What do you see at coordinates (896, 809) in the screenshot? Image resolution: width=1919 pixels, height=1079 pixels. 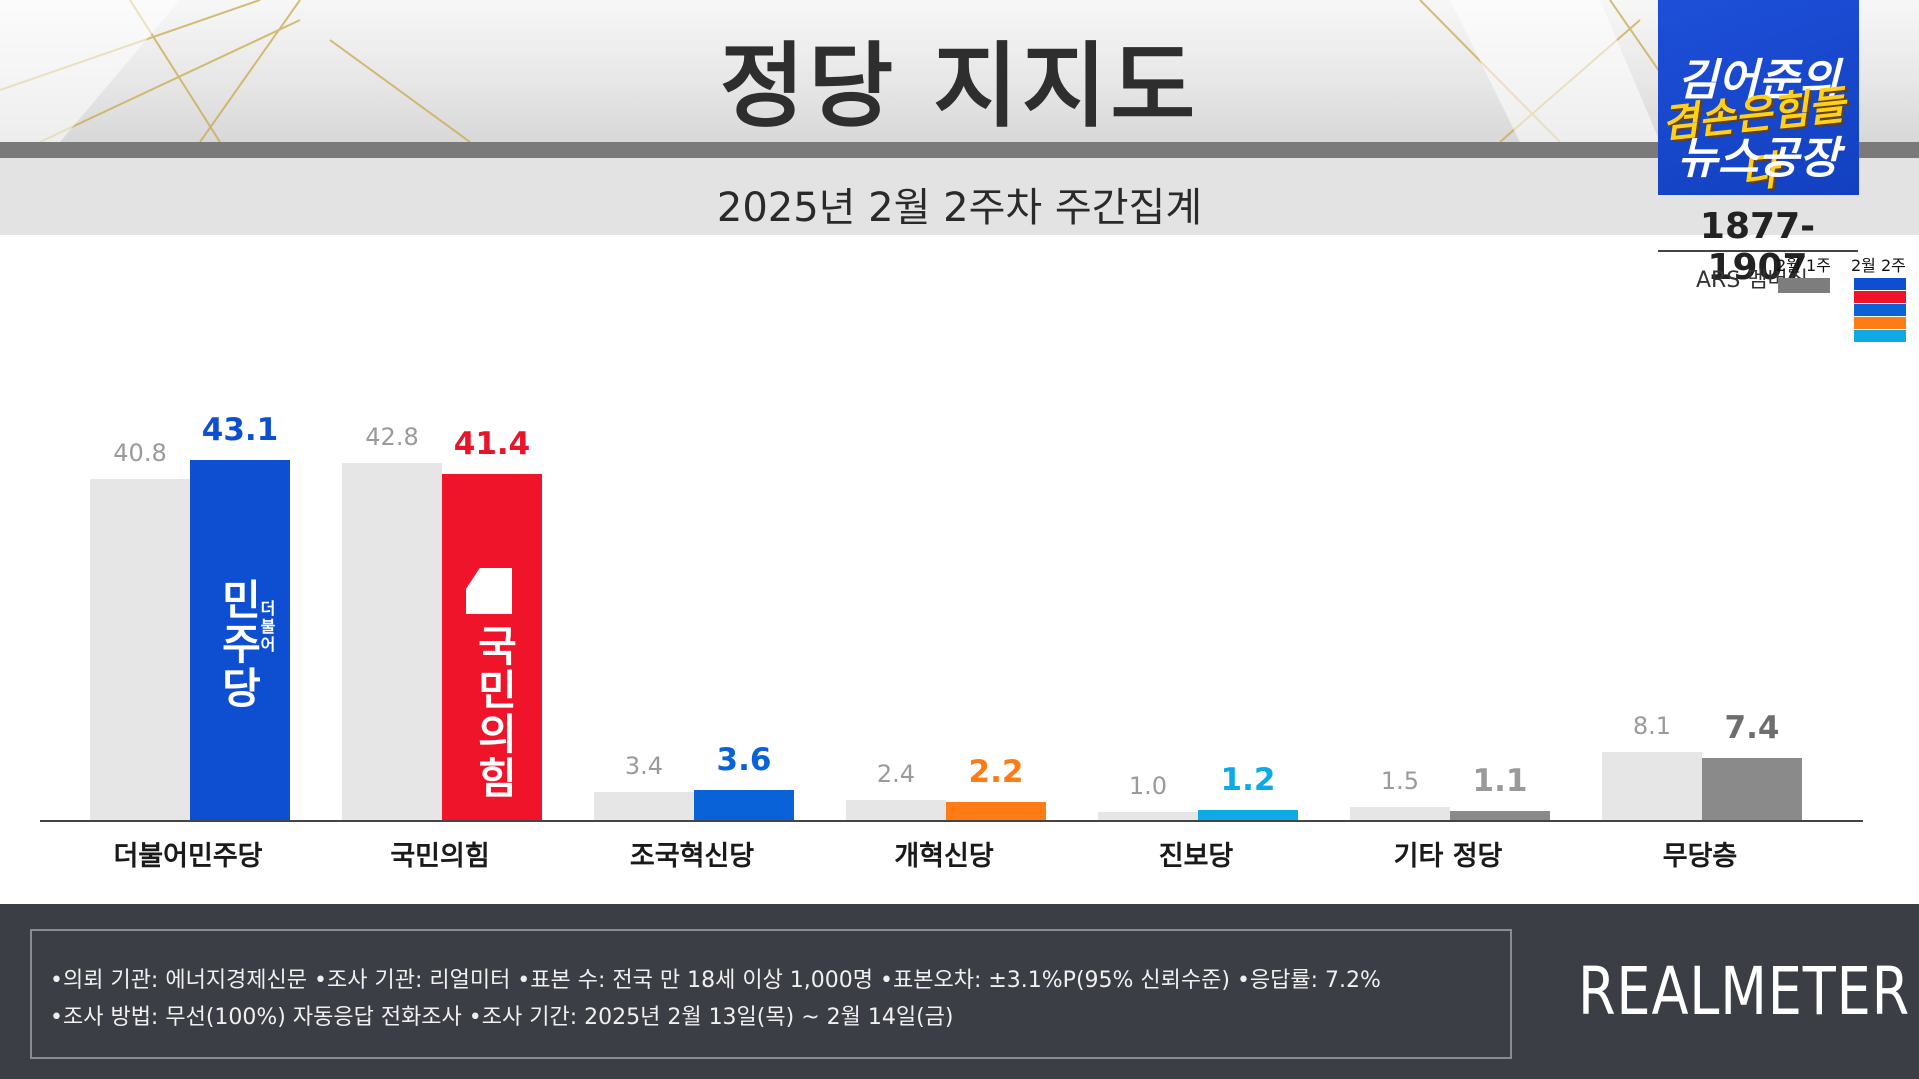 I see `bar-prev-reform` at bounding box center [896, 809].